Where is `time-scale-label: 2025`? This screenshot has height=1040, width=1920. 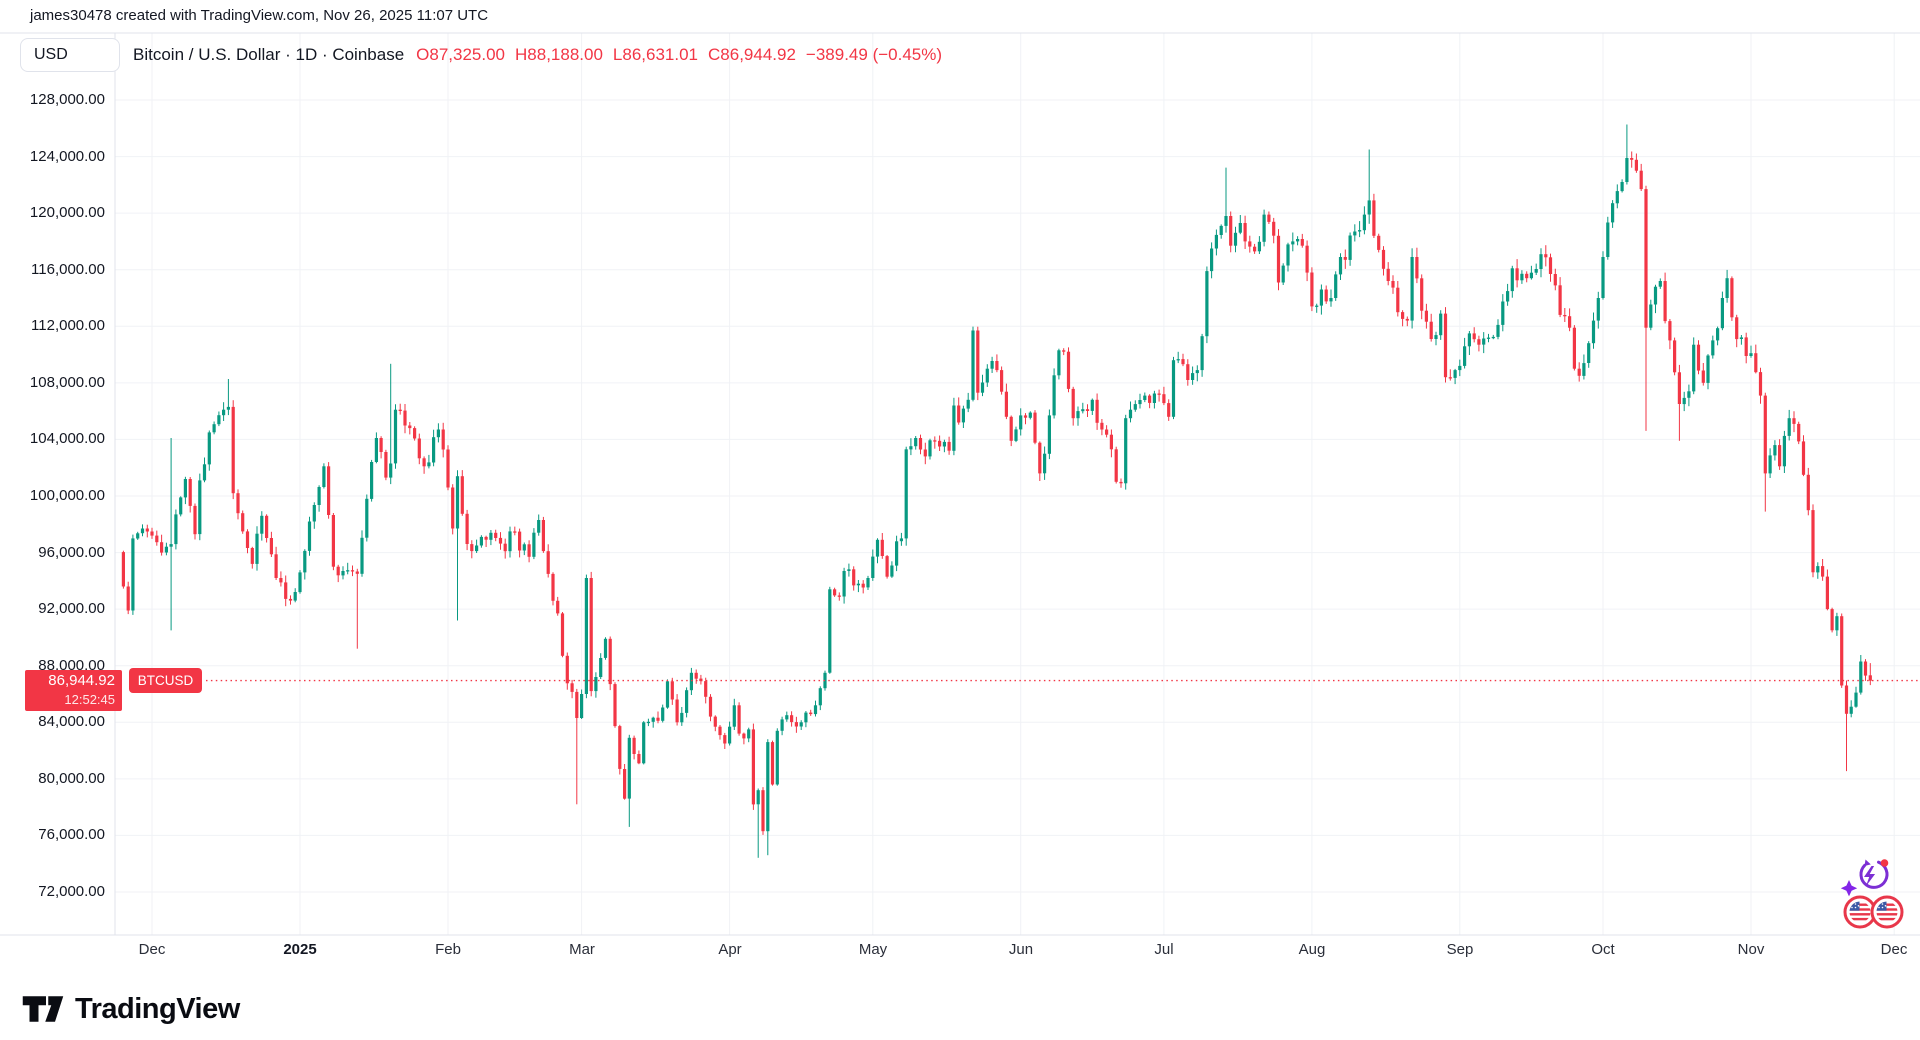 time-scale-label: 2025 is located at coordinates (300, 949).